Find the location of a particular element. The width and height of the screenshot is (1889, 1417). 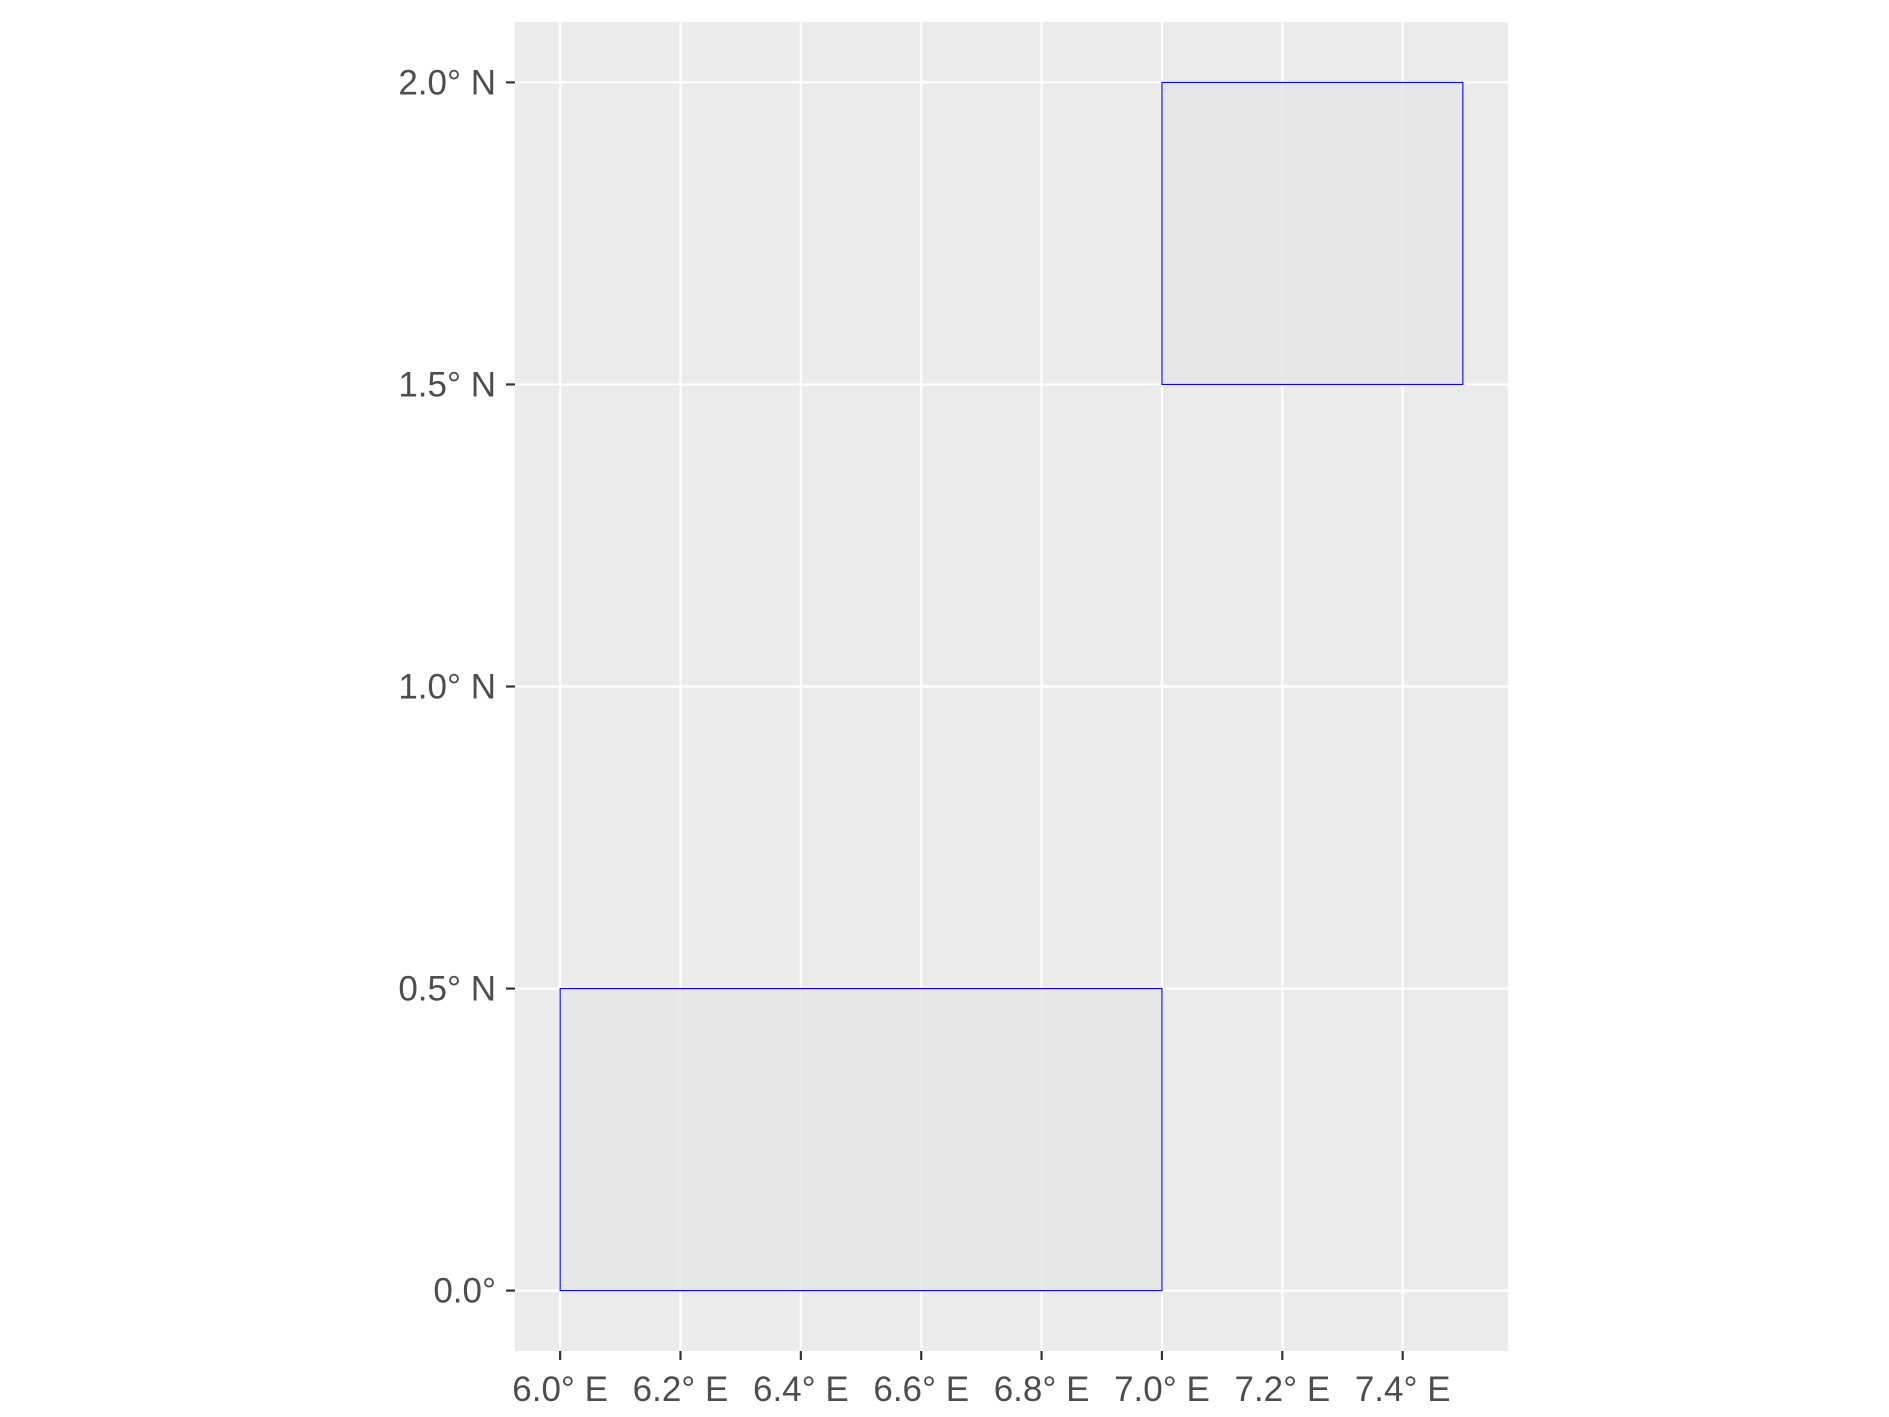

x-tick-label: 6.6° E is located at coordinates (921, 1389).